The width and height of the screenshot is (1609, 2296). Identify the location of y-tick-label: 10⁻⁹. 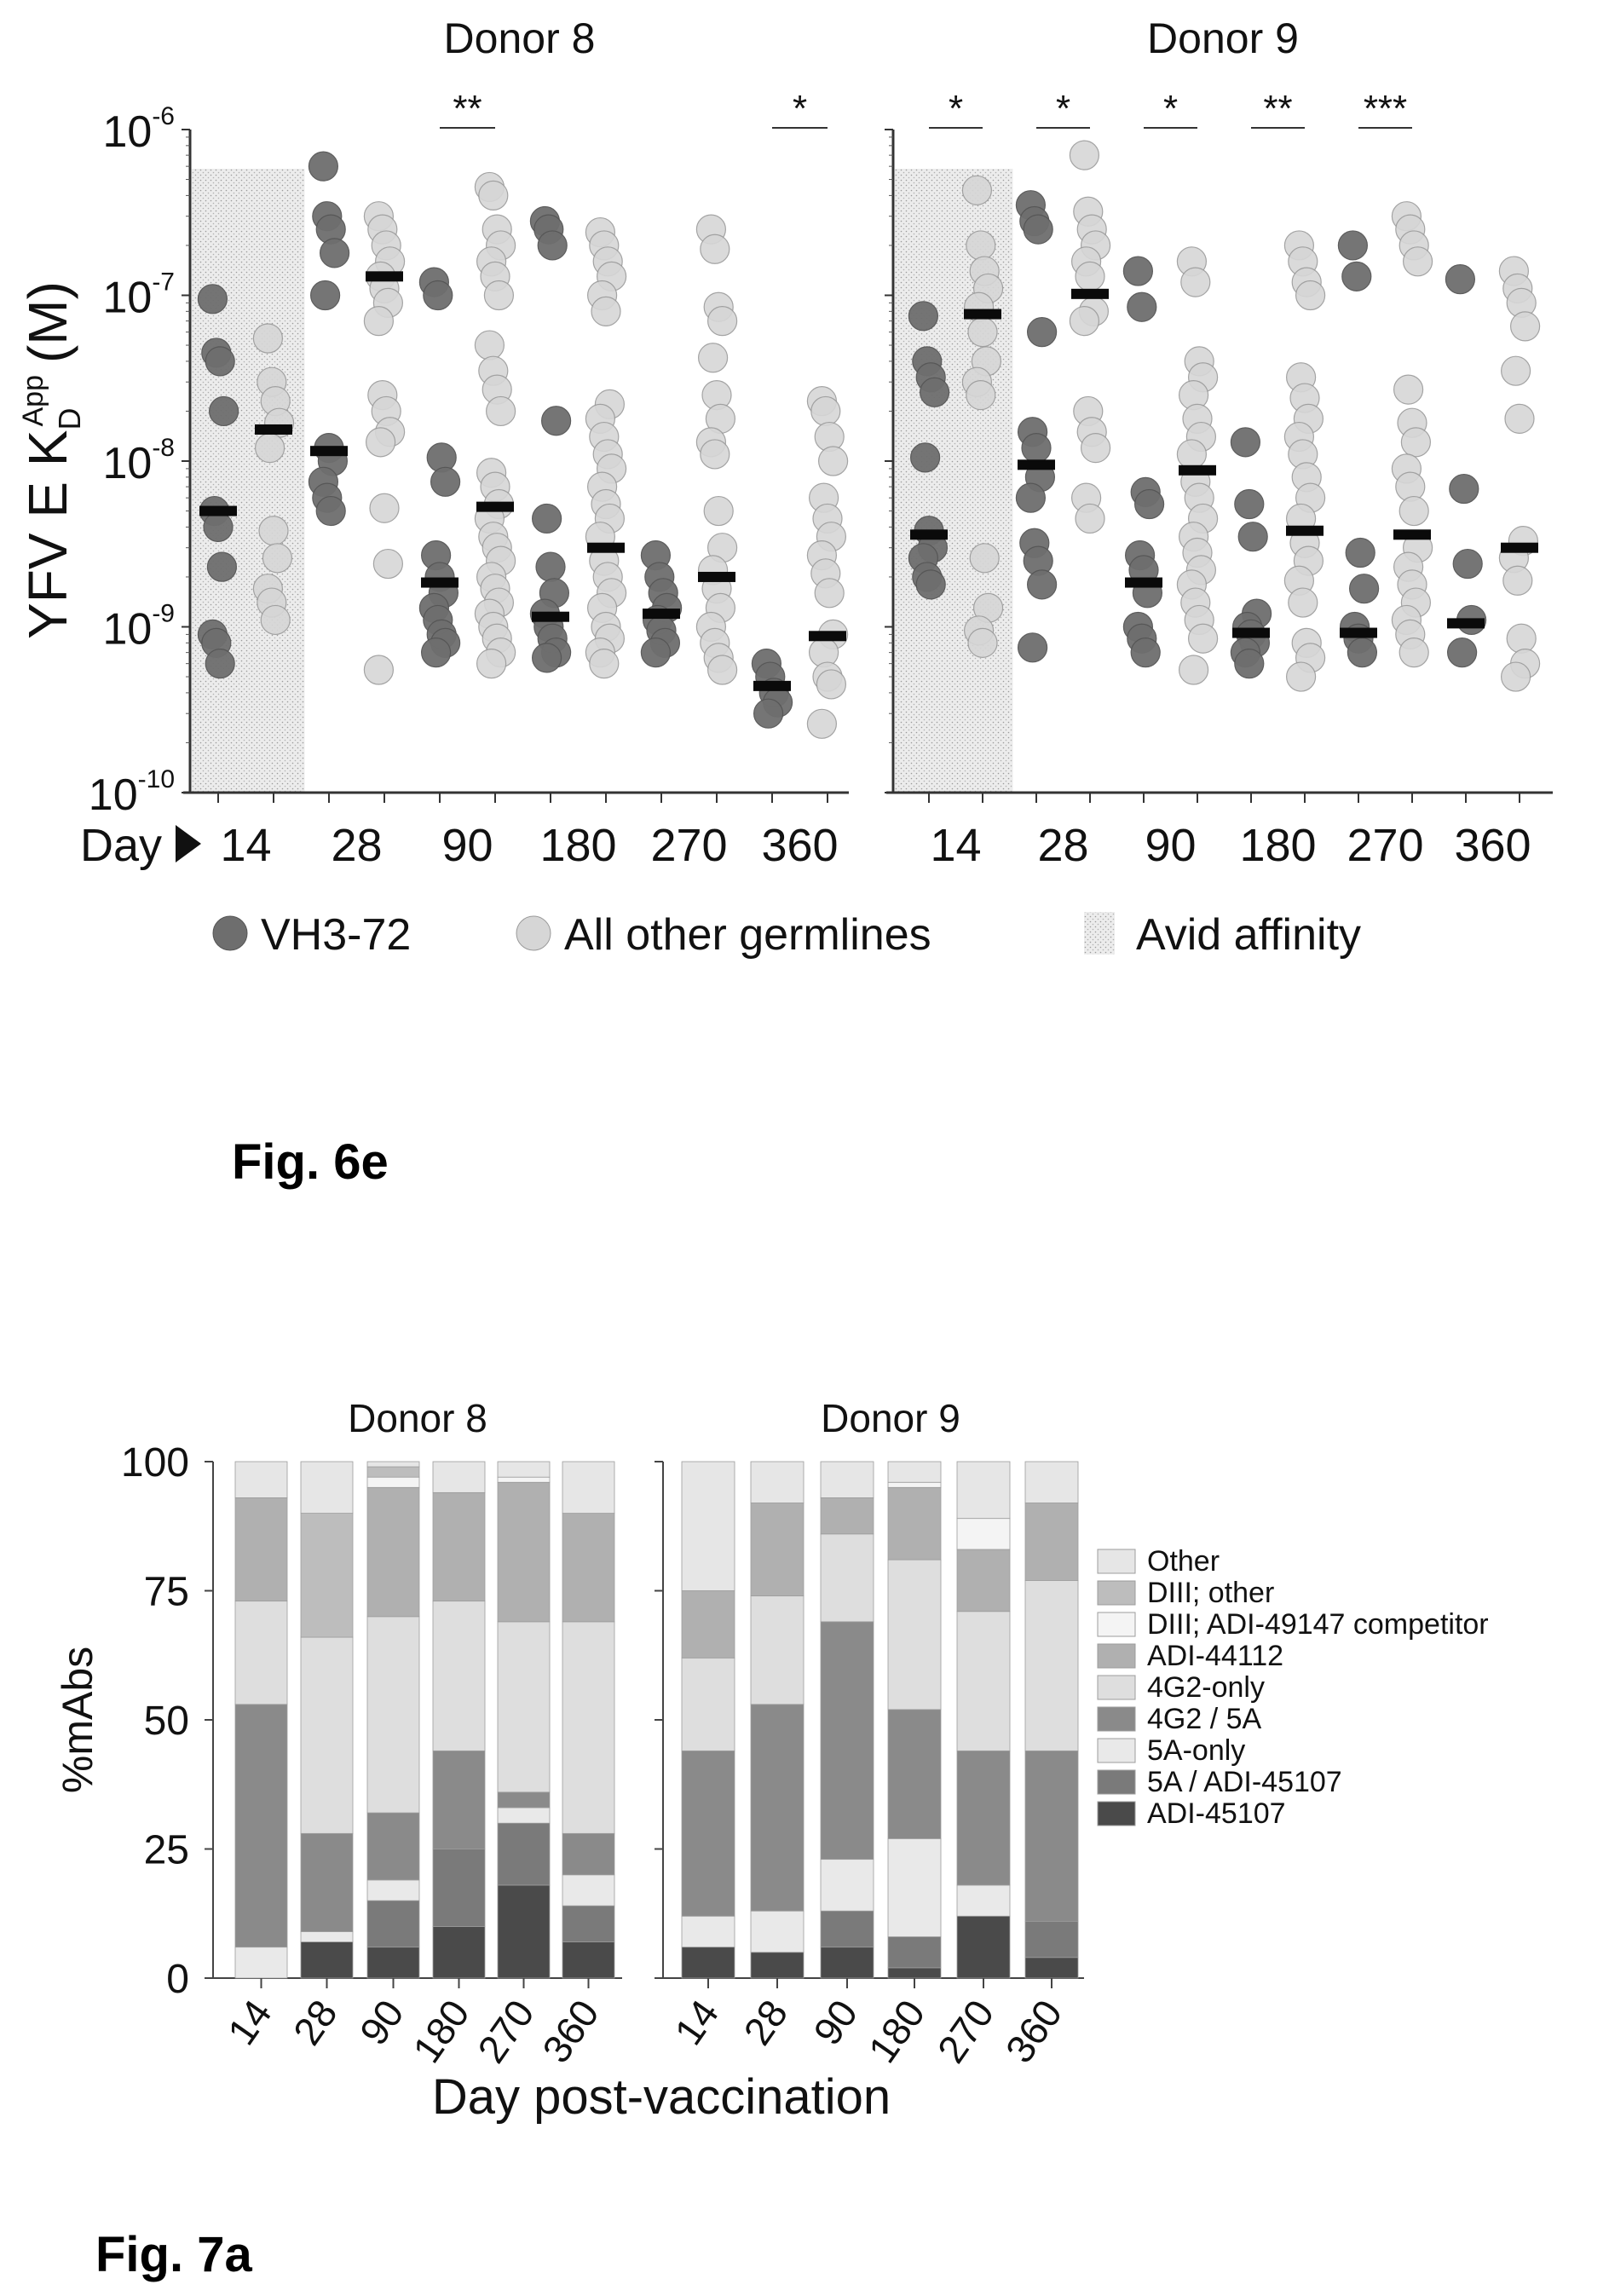
(138, 627).